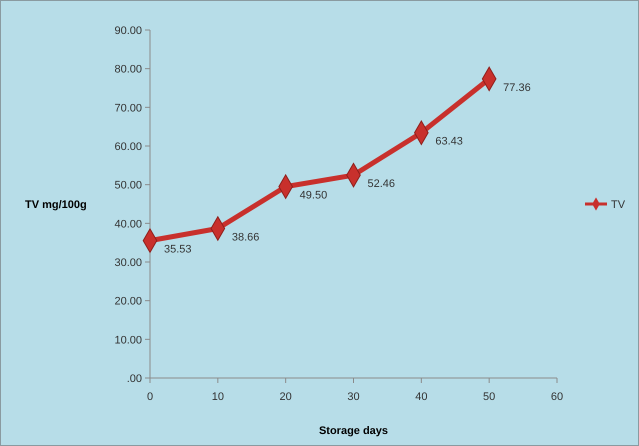 The image size is (639, 446). I want to click on y-tick-label: 30.00, so click(128, 263).